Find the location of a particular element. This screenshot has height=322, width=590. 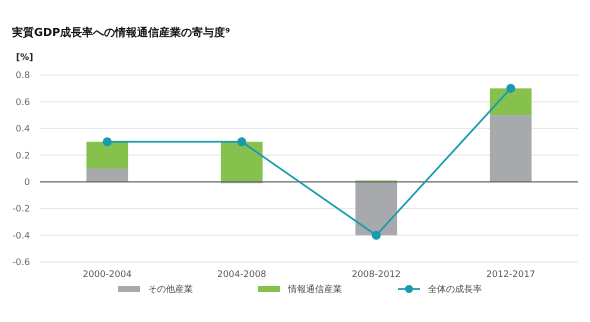

legend-label: 情報通信産業 is located at coordinates (314, 290).